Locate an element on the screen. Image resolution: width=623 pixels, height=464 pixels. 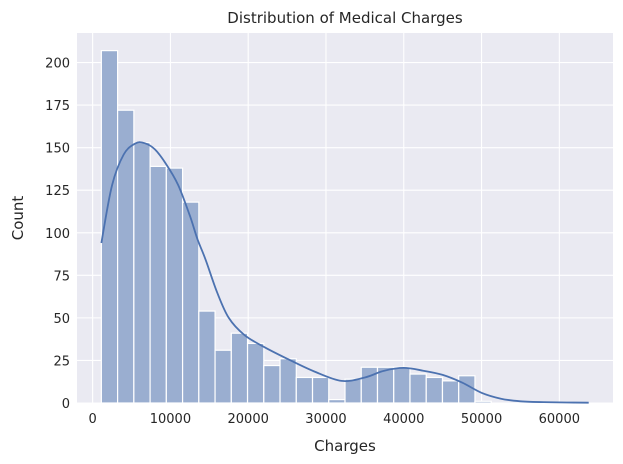
y-tick-label: 200 is located at coordinates (57, 64).